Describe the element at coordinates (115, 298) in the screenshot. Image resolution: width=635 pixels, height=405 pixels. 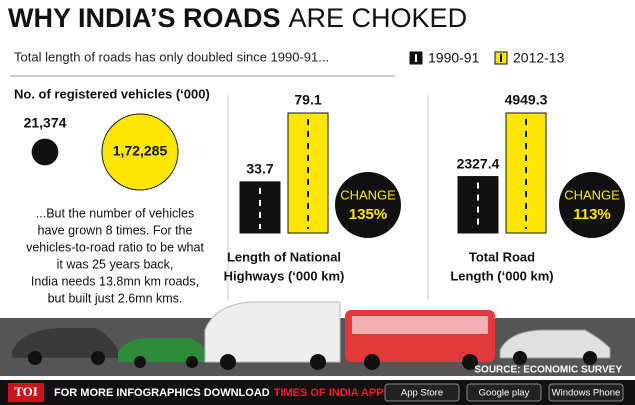
I see `note-line: but built just 2.6mn kms.` at that location.